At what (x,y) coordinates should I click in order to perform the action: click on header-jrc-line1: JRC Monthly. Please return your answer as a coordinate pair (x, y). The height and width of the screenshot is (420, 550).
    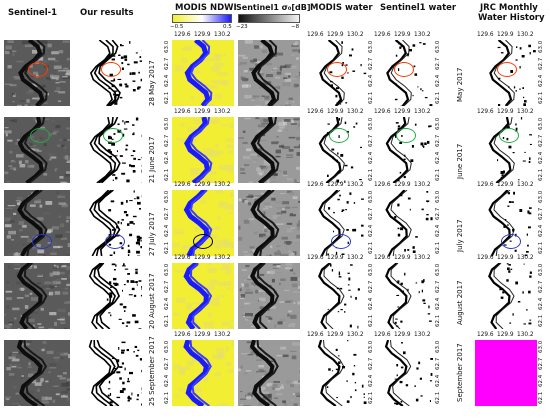
    Looking at the image, I should click on (509, 8).